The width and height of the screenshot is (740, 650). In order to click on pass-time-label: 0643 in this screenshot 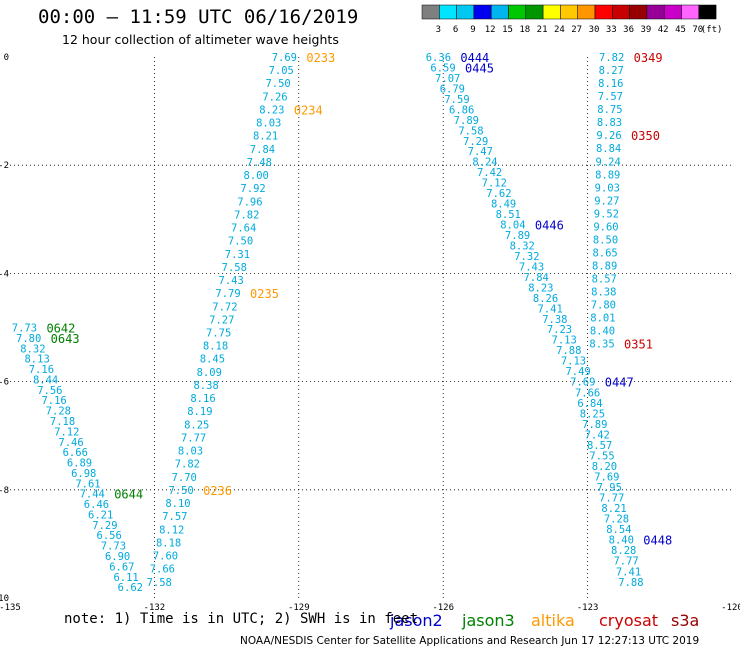, I will do `click(65, 339)`.